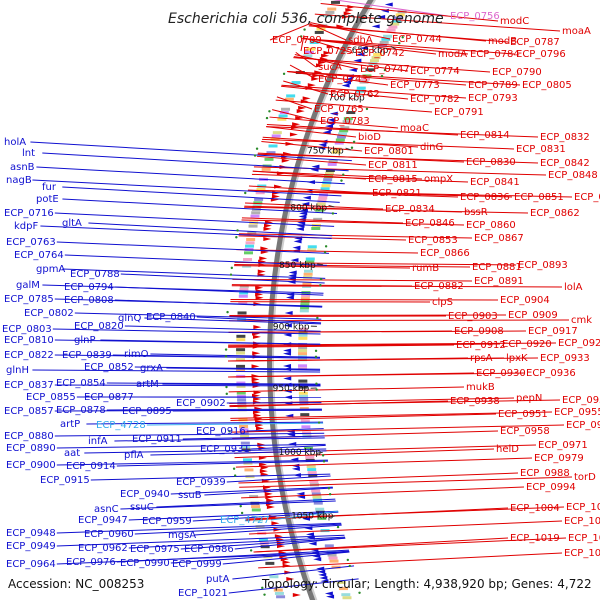  What do you see at coordinates (65, 480) in the screenshot?
I see `gene-label-reverse: ECP_0915` at bounding box center [65, 480].